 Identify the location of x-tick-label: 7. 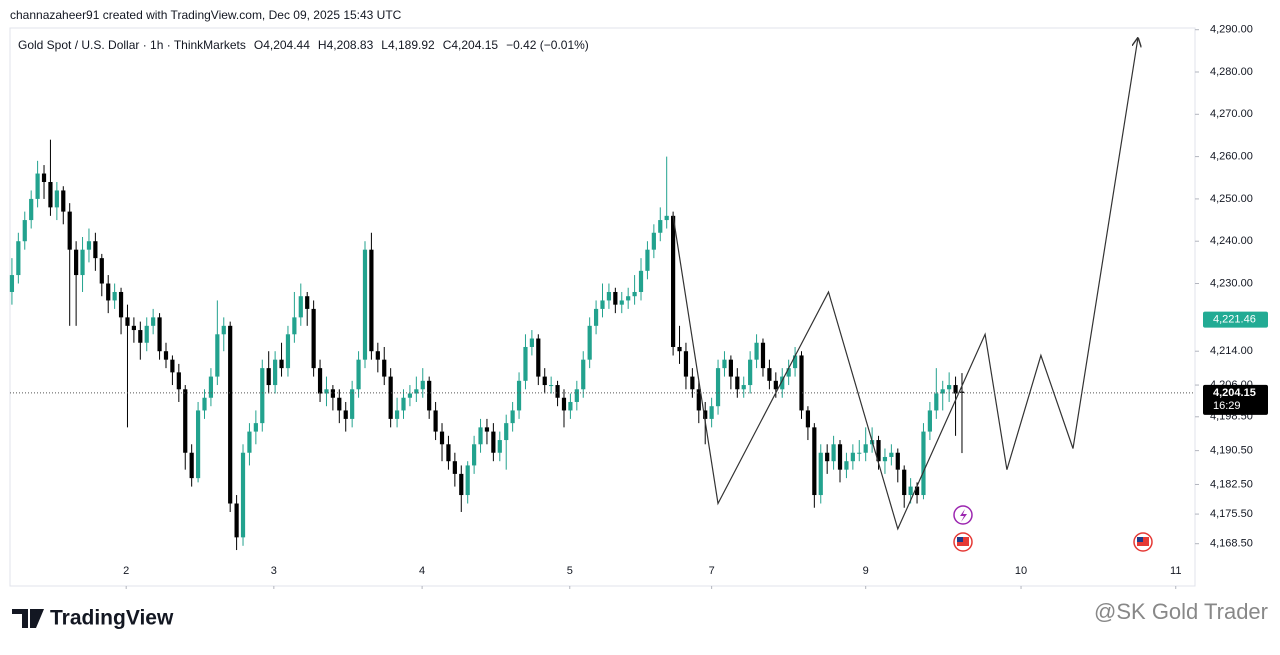
(712, 571).